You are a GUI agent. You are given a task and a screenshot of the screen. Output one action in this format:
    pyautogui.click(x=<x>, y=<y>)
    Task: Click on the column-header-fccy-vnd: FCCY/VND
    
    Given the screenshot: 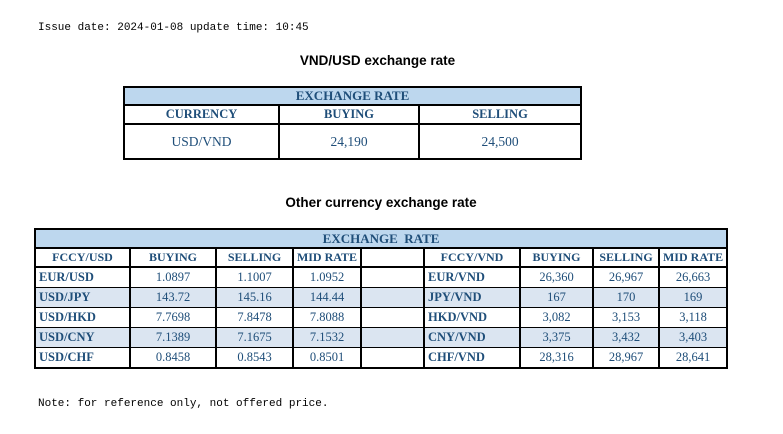 What is the action you would take?
    pyautogui.click(x=472, y=257)
    